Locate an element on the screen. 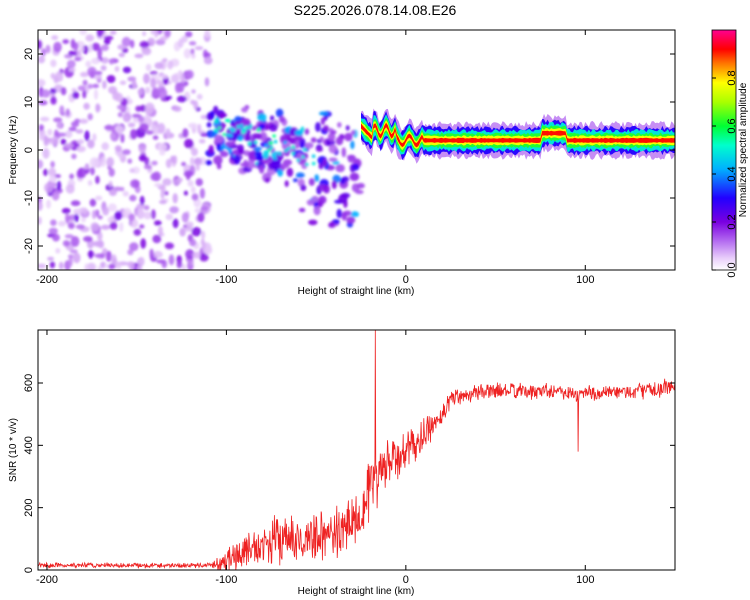 The width and height of the screenshot is (750, 600). spectrogram-y-label: Frequency (Hz) is located at coordinates (13, 150).